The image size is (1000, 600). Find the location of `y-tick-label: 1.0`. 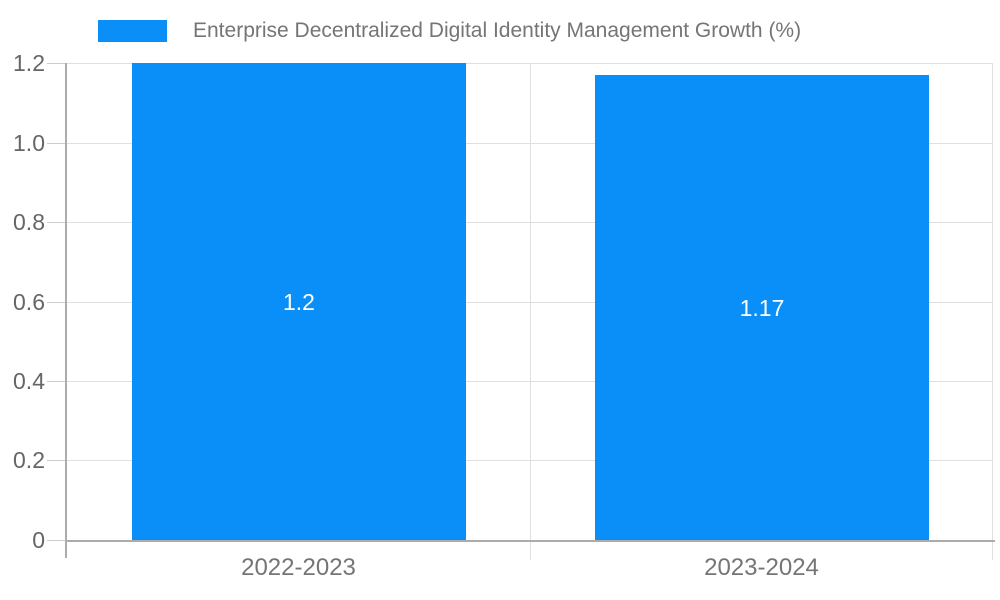

y-tick-label: 1.0 is located at coordinates (29, 143).